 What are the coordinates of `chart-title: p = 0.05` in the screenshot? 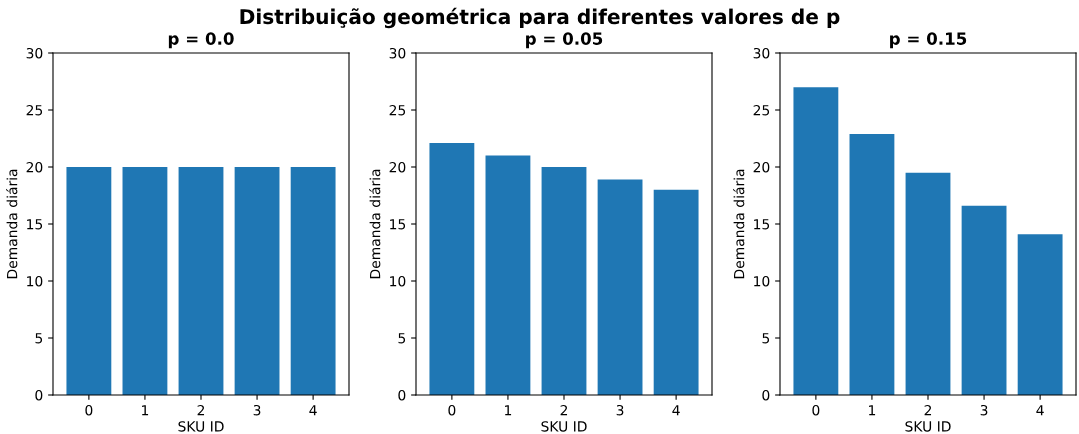 It's located at (564, 40).